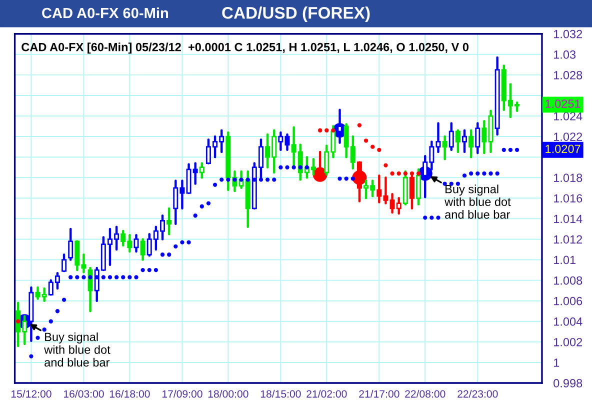 Image resolution: width=592 pixels, height=408 pixels. Describe the element at coordinates (326, 394) in the screenshot. I see `x-tick-label: 21/02:00` at that location.